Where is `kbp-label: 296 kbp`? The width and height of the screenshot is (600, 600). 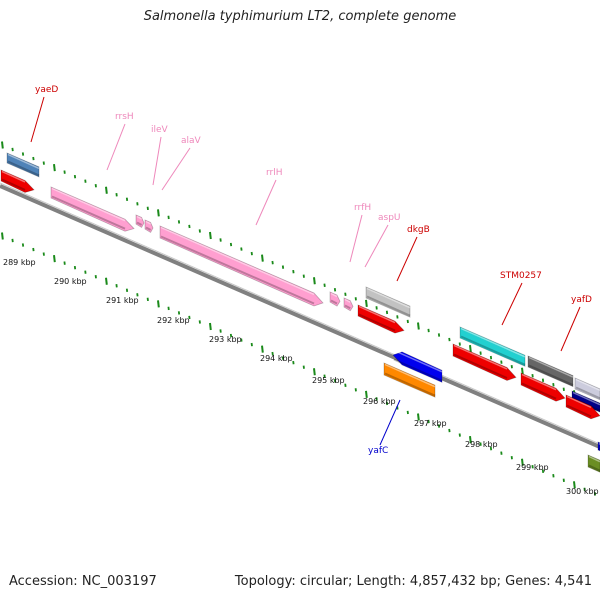
kbp-label: 296 kbp is located at coordinates (379, 401).